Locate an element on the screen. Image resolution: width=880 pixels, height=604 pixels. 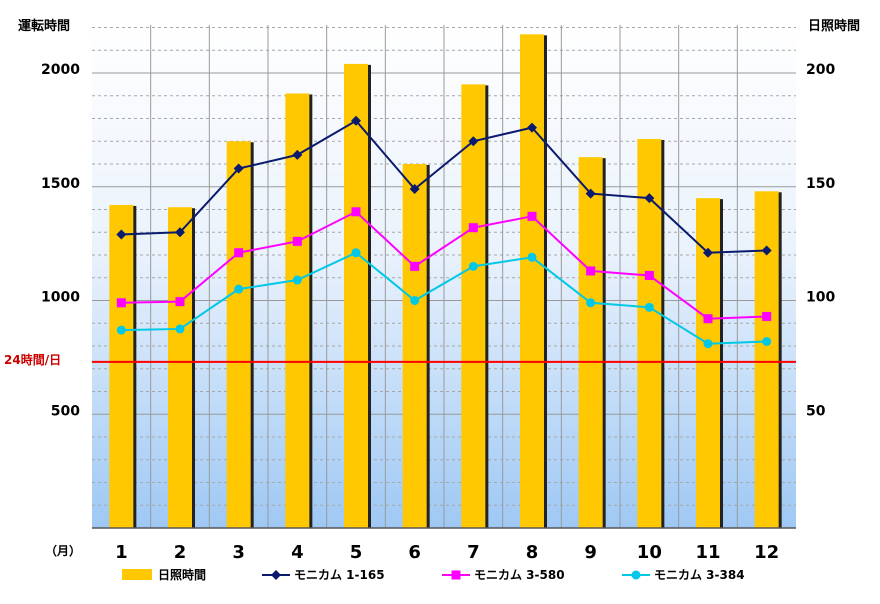
x-unit-label: （月） is located at coordinates (63, 550).